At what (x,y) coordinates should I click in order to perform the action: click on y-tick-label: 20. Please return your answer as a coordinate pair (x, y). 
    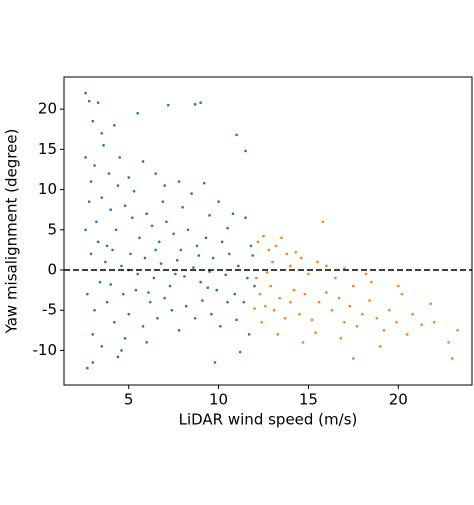
    Looking at the image, I should click on (47, 109).